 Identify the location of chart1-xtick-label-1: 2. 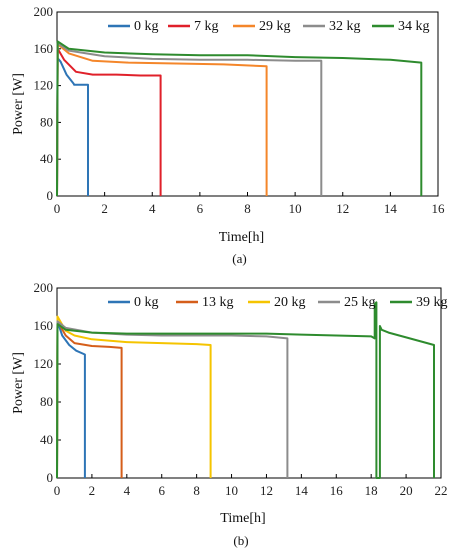
(104, 208).